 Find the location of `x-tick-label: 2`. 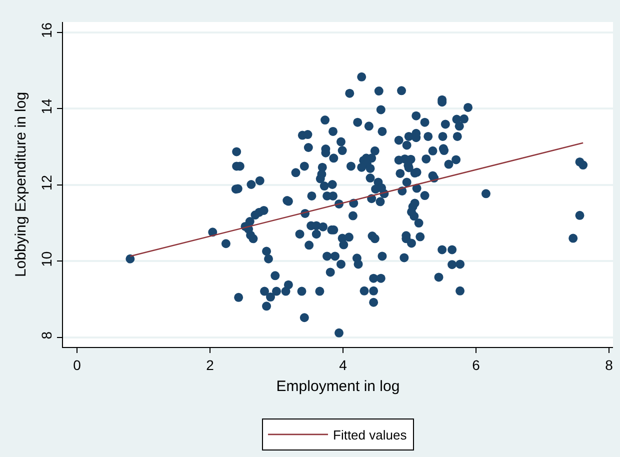

x-tick-label: 2 is located at coordinates (210, 364).